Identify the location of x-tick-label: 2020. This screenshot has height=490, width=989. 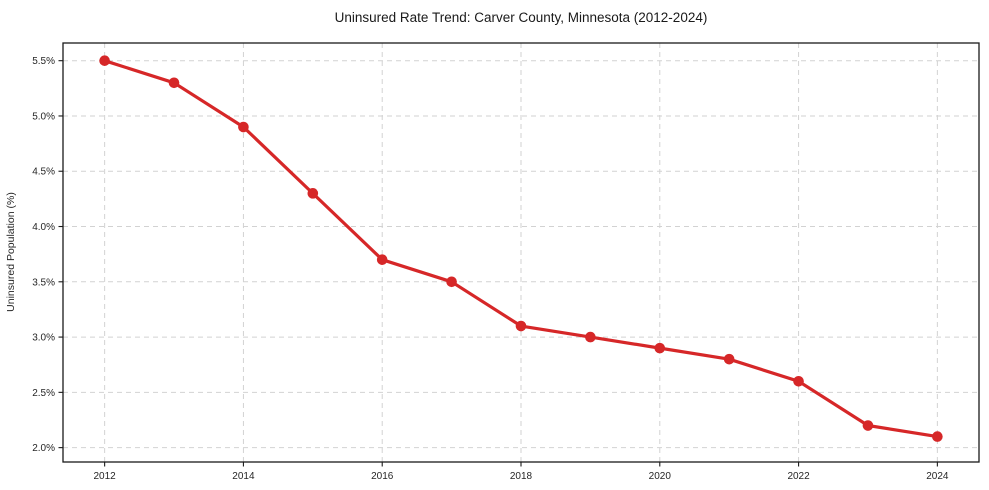
(660, 476).